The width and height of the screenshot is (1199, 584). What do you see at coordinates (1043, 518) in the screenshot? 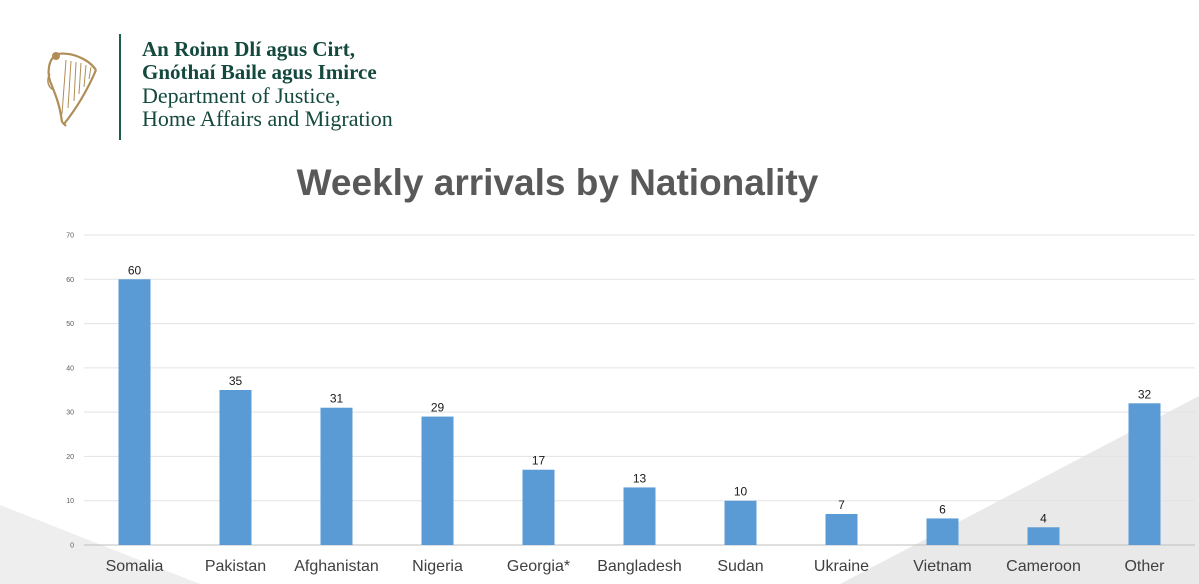
I see `data-label: 4` at bounding box center [1043, 518].